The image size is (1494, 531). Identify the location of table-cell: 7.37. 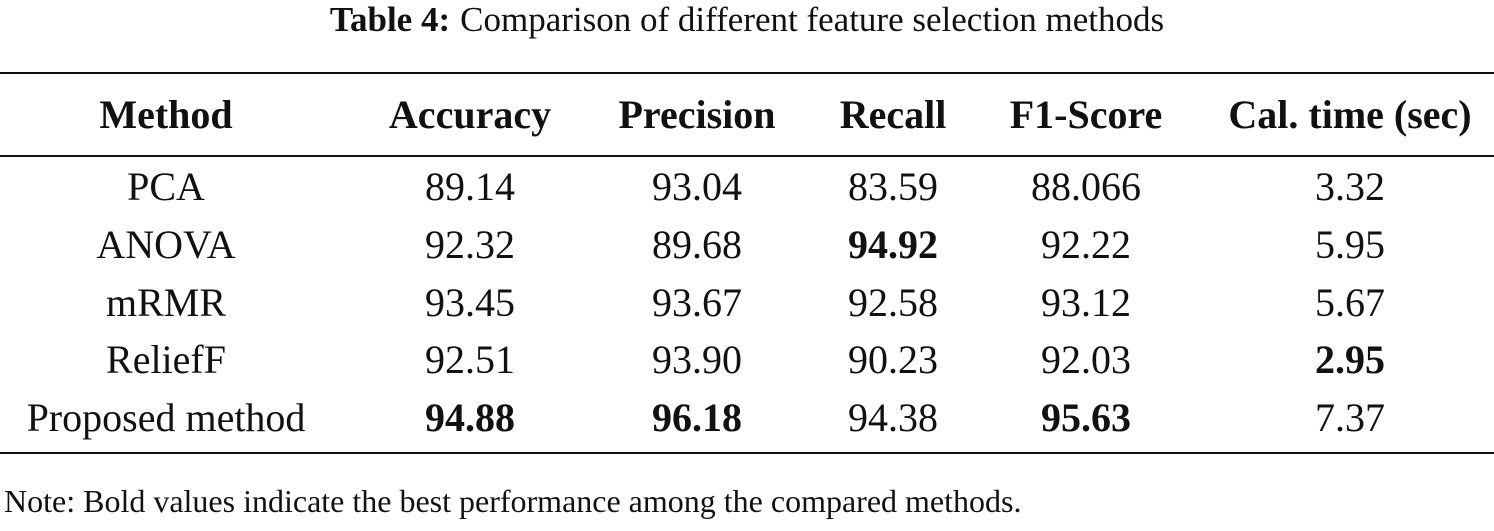
(1350, 418).